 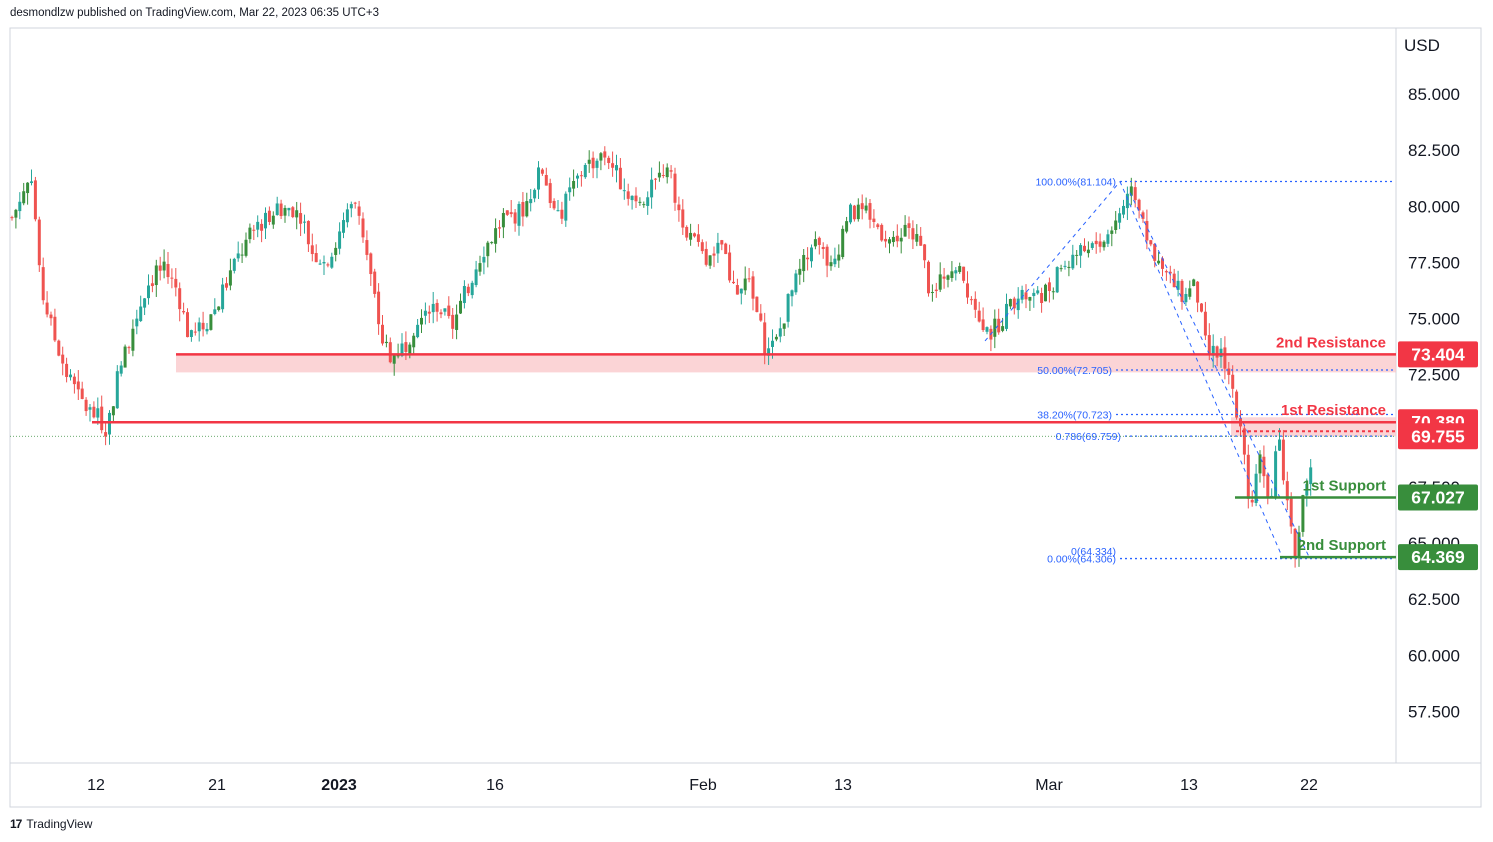 What do you see at coordinates (1052, 261) in the screenshot?
I see `fib-trend-up` at bounding box center [1052, 261].